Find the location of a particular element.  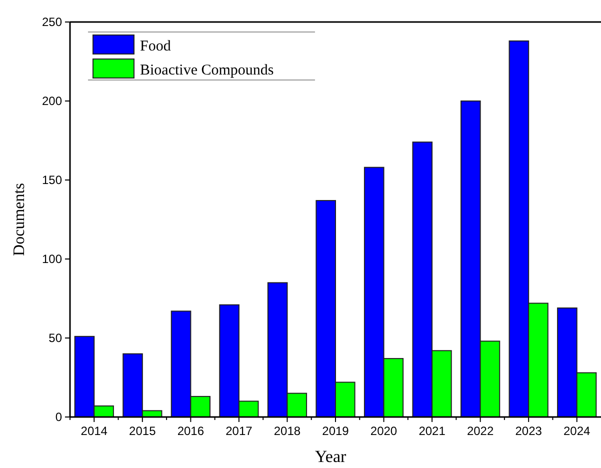

x-tick-label: 2019 is located at coordinates (336, 431).